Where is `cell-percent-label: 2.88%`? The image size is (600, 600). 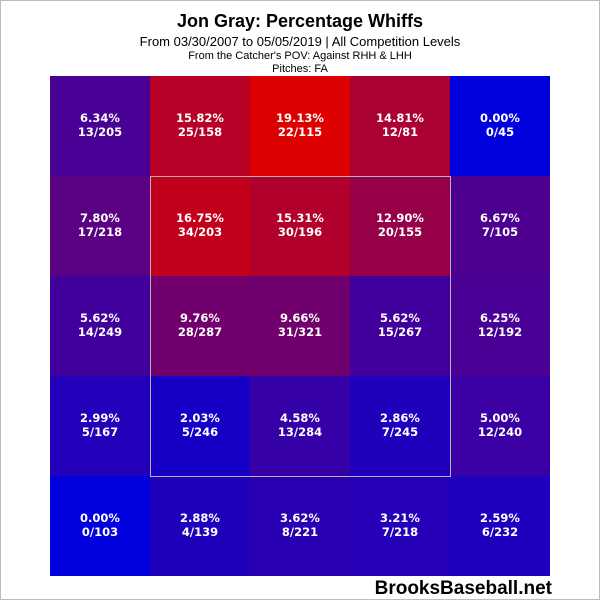 cell-percent-label: 2.88% is located at coordinates (200, 518).